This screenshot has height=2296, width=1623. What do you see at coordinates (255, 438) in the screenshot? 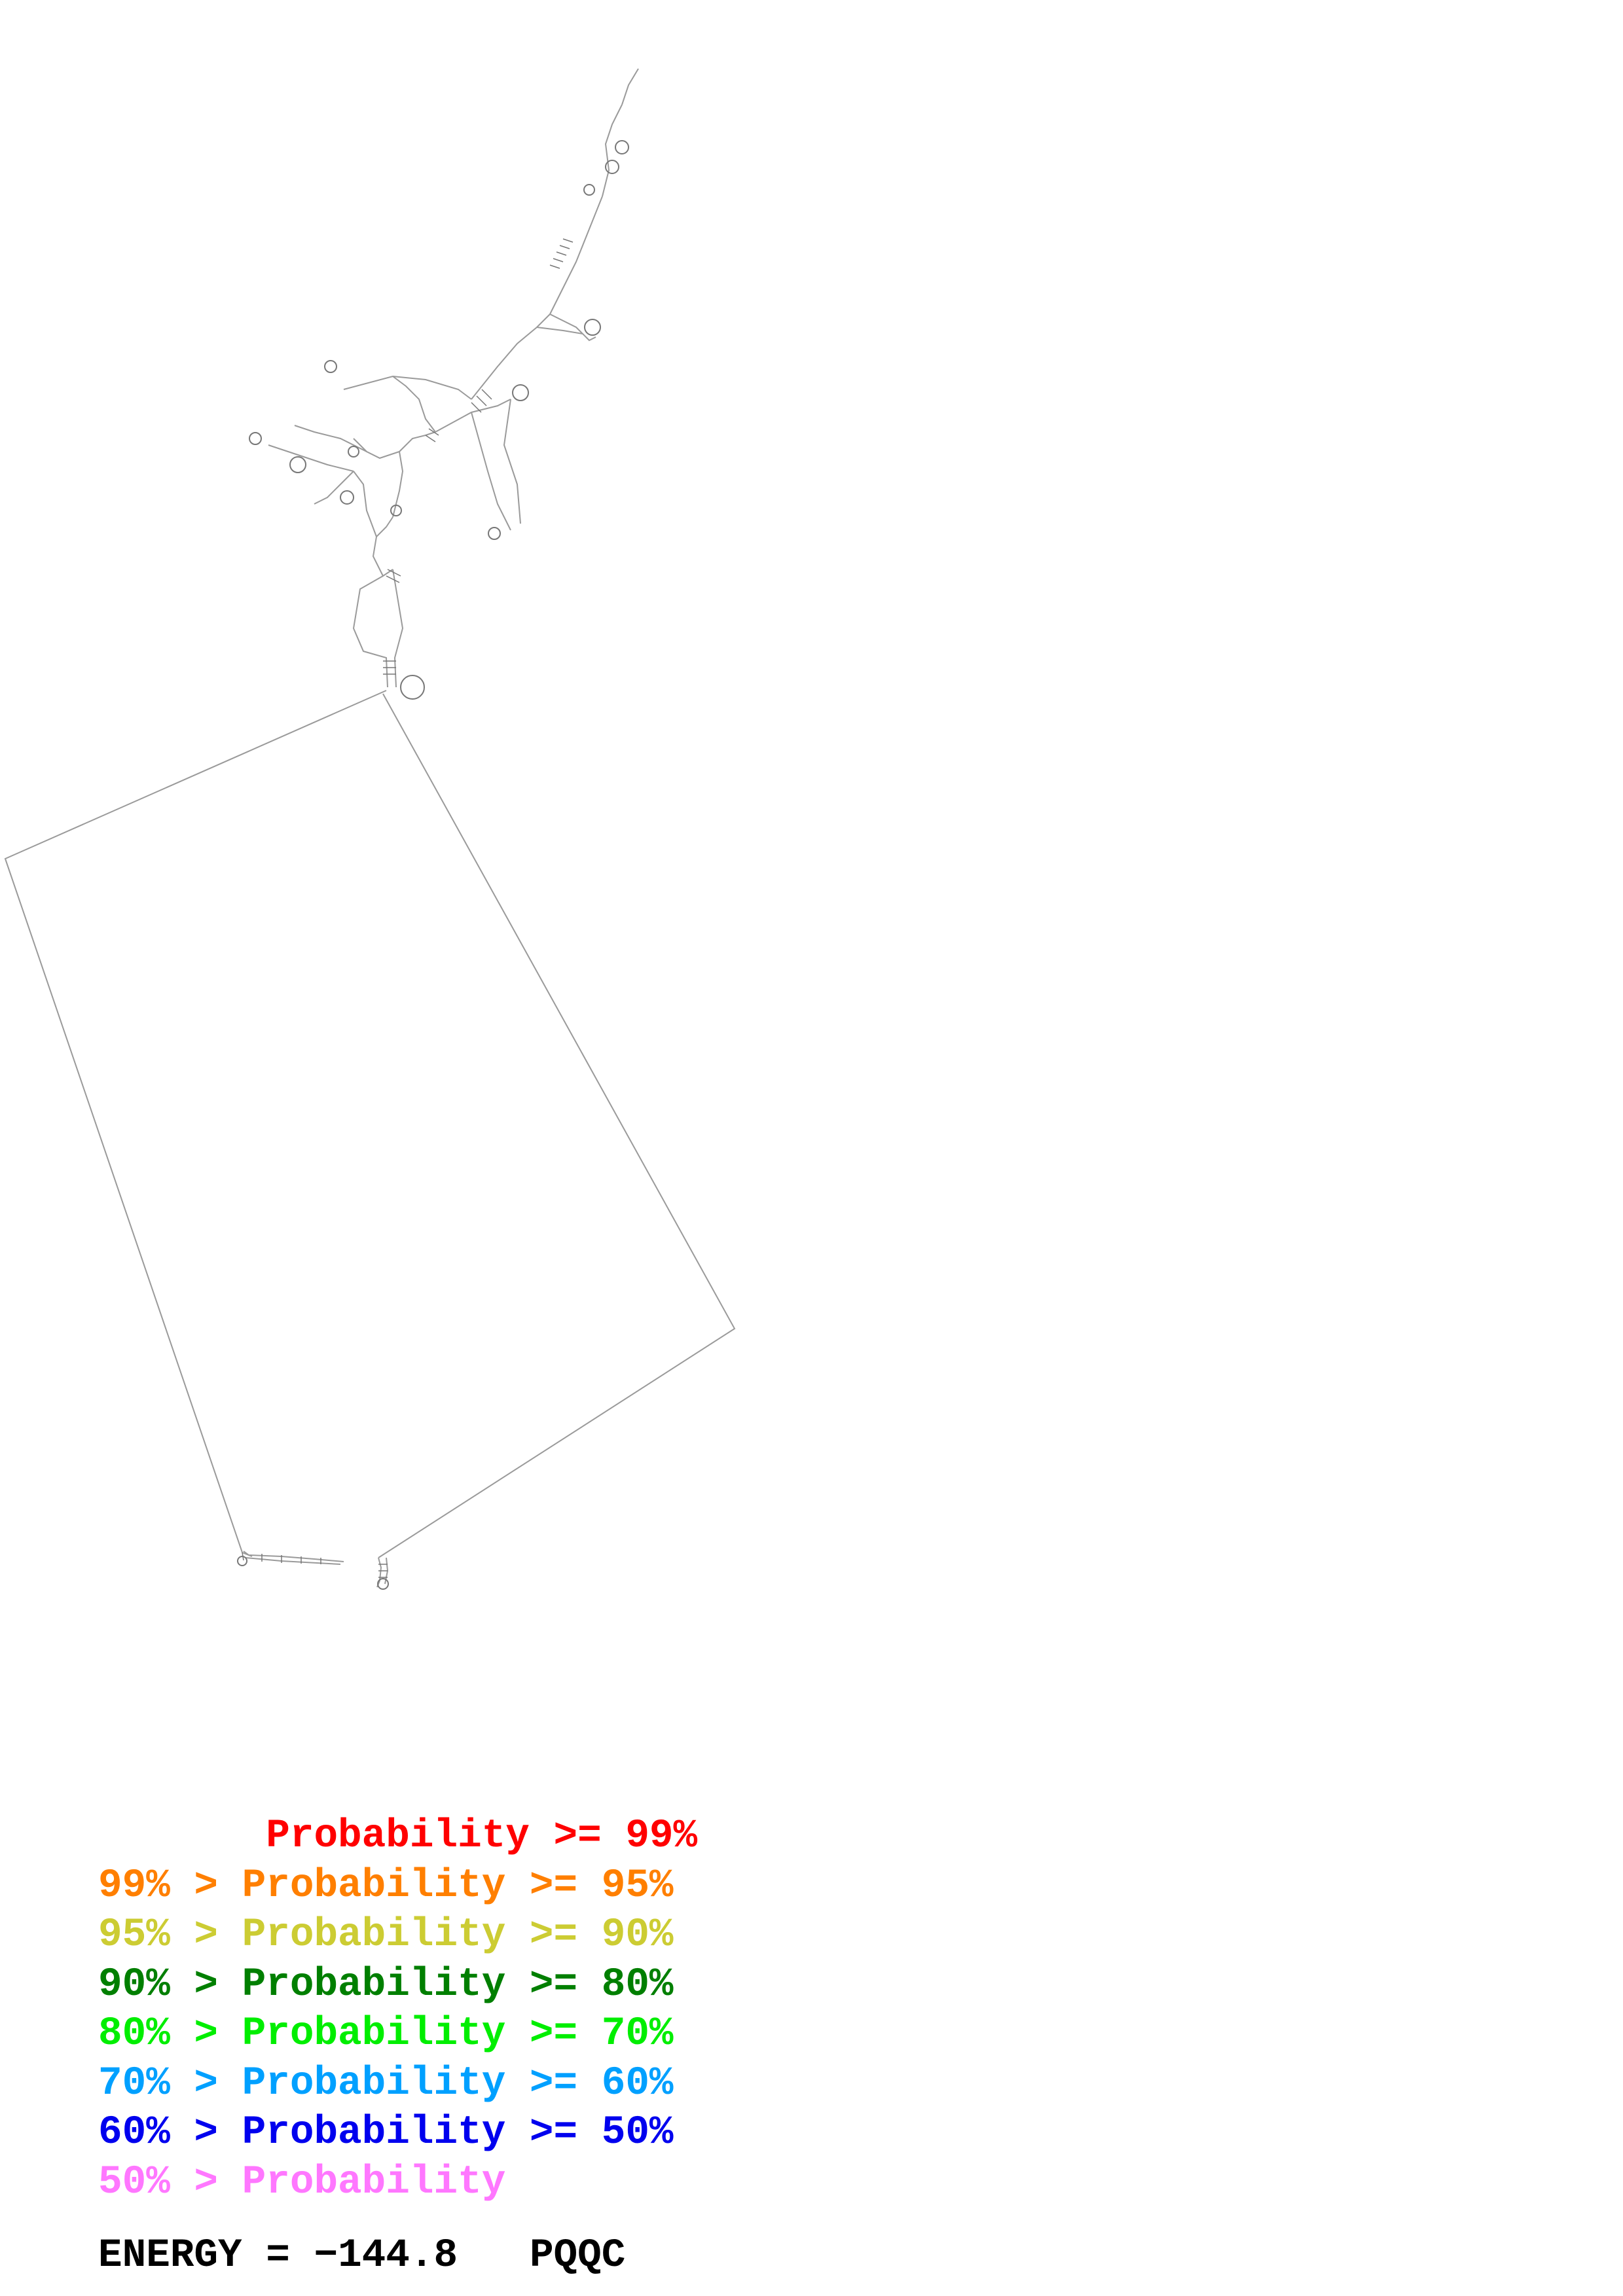
I see `hairpin-loop-far-left` at bounding box center [255, 438].